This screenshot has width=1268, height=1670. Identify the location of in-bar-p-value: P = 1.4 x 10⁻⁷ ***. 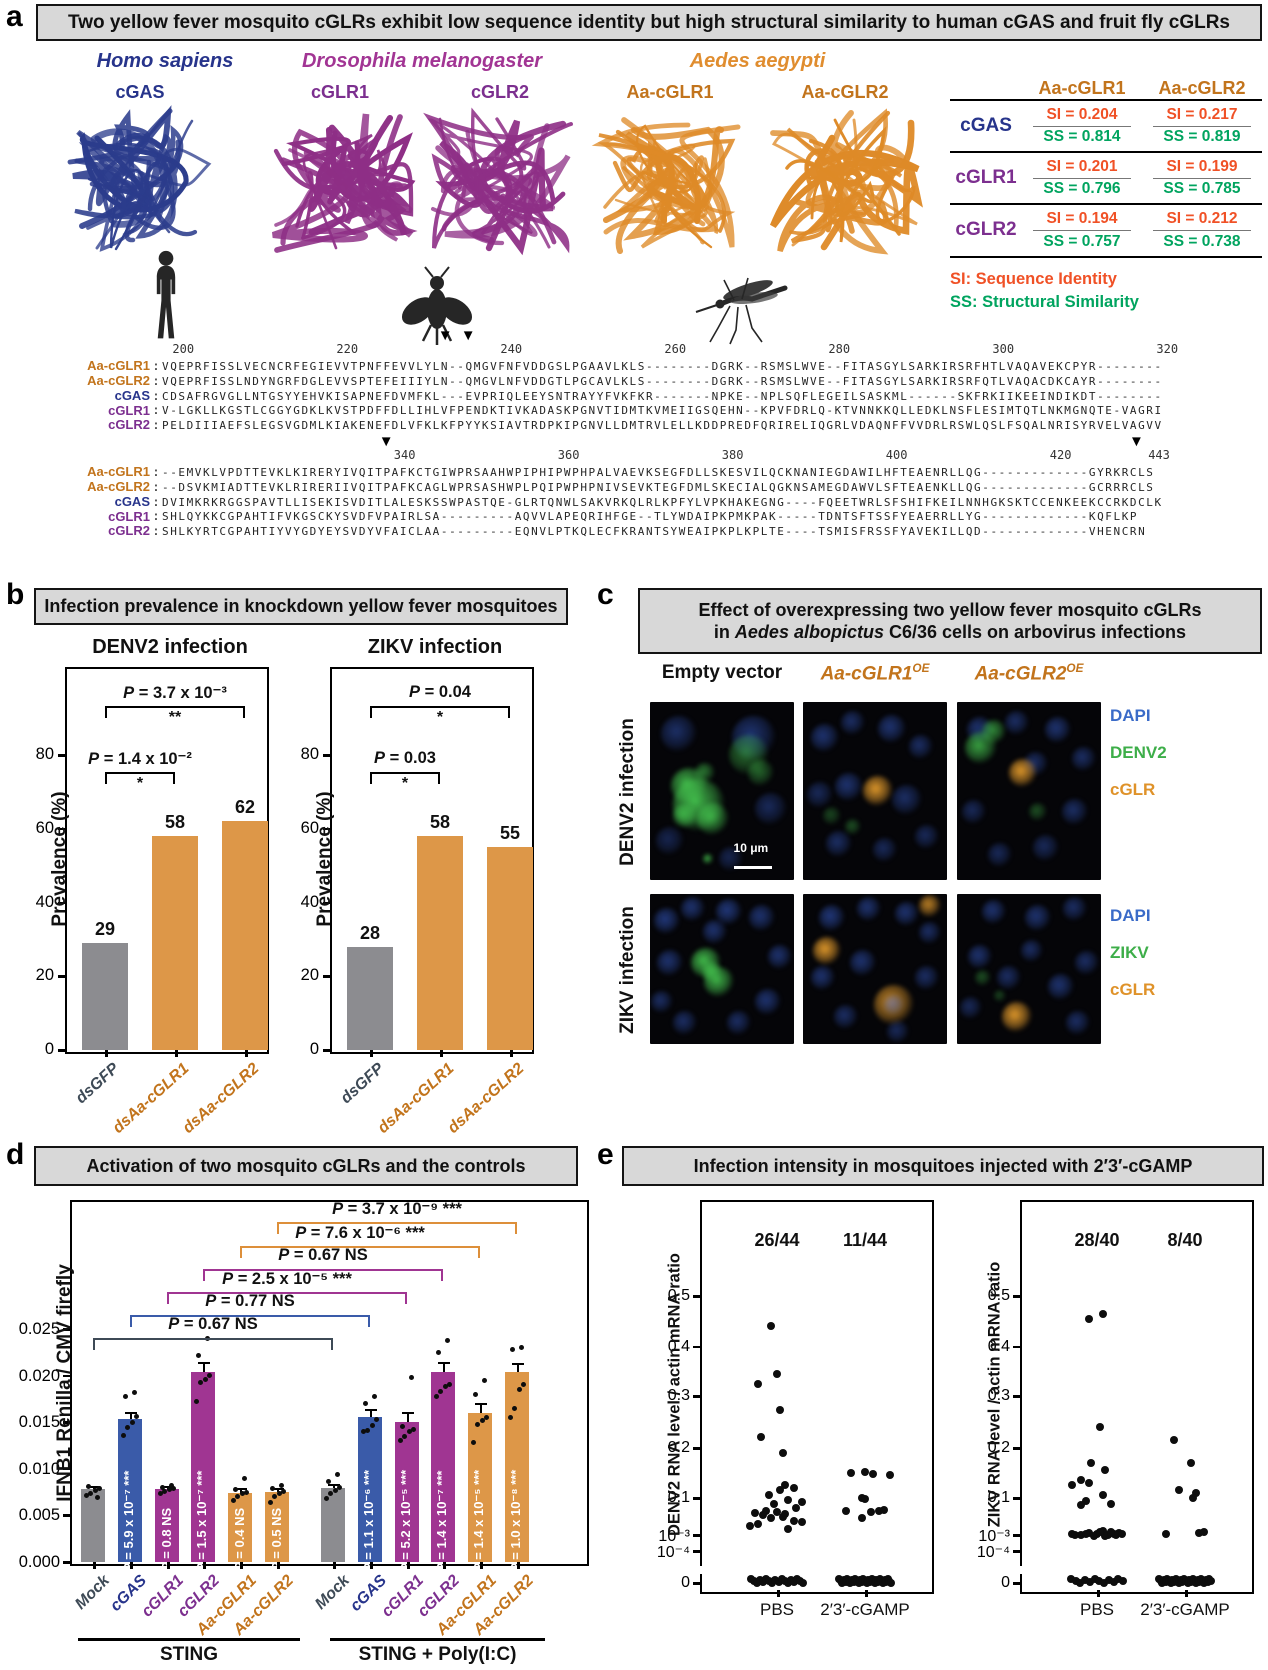
(441, 1521).